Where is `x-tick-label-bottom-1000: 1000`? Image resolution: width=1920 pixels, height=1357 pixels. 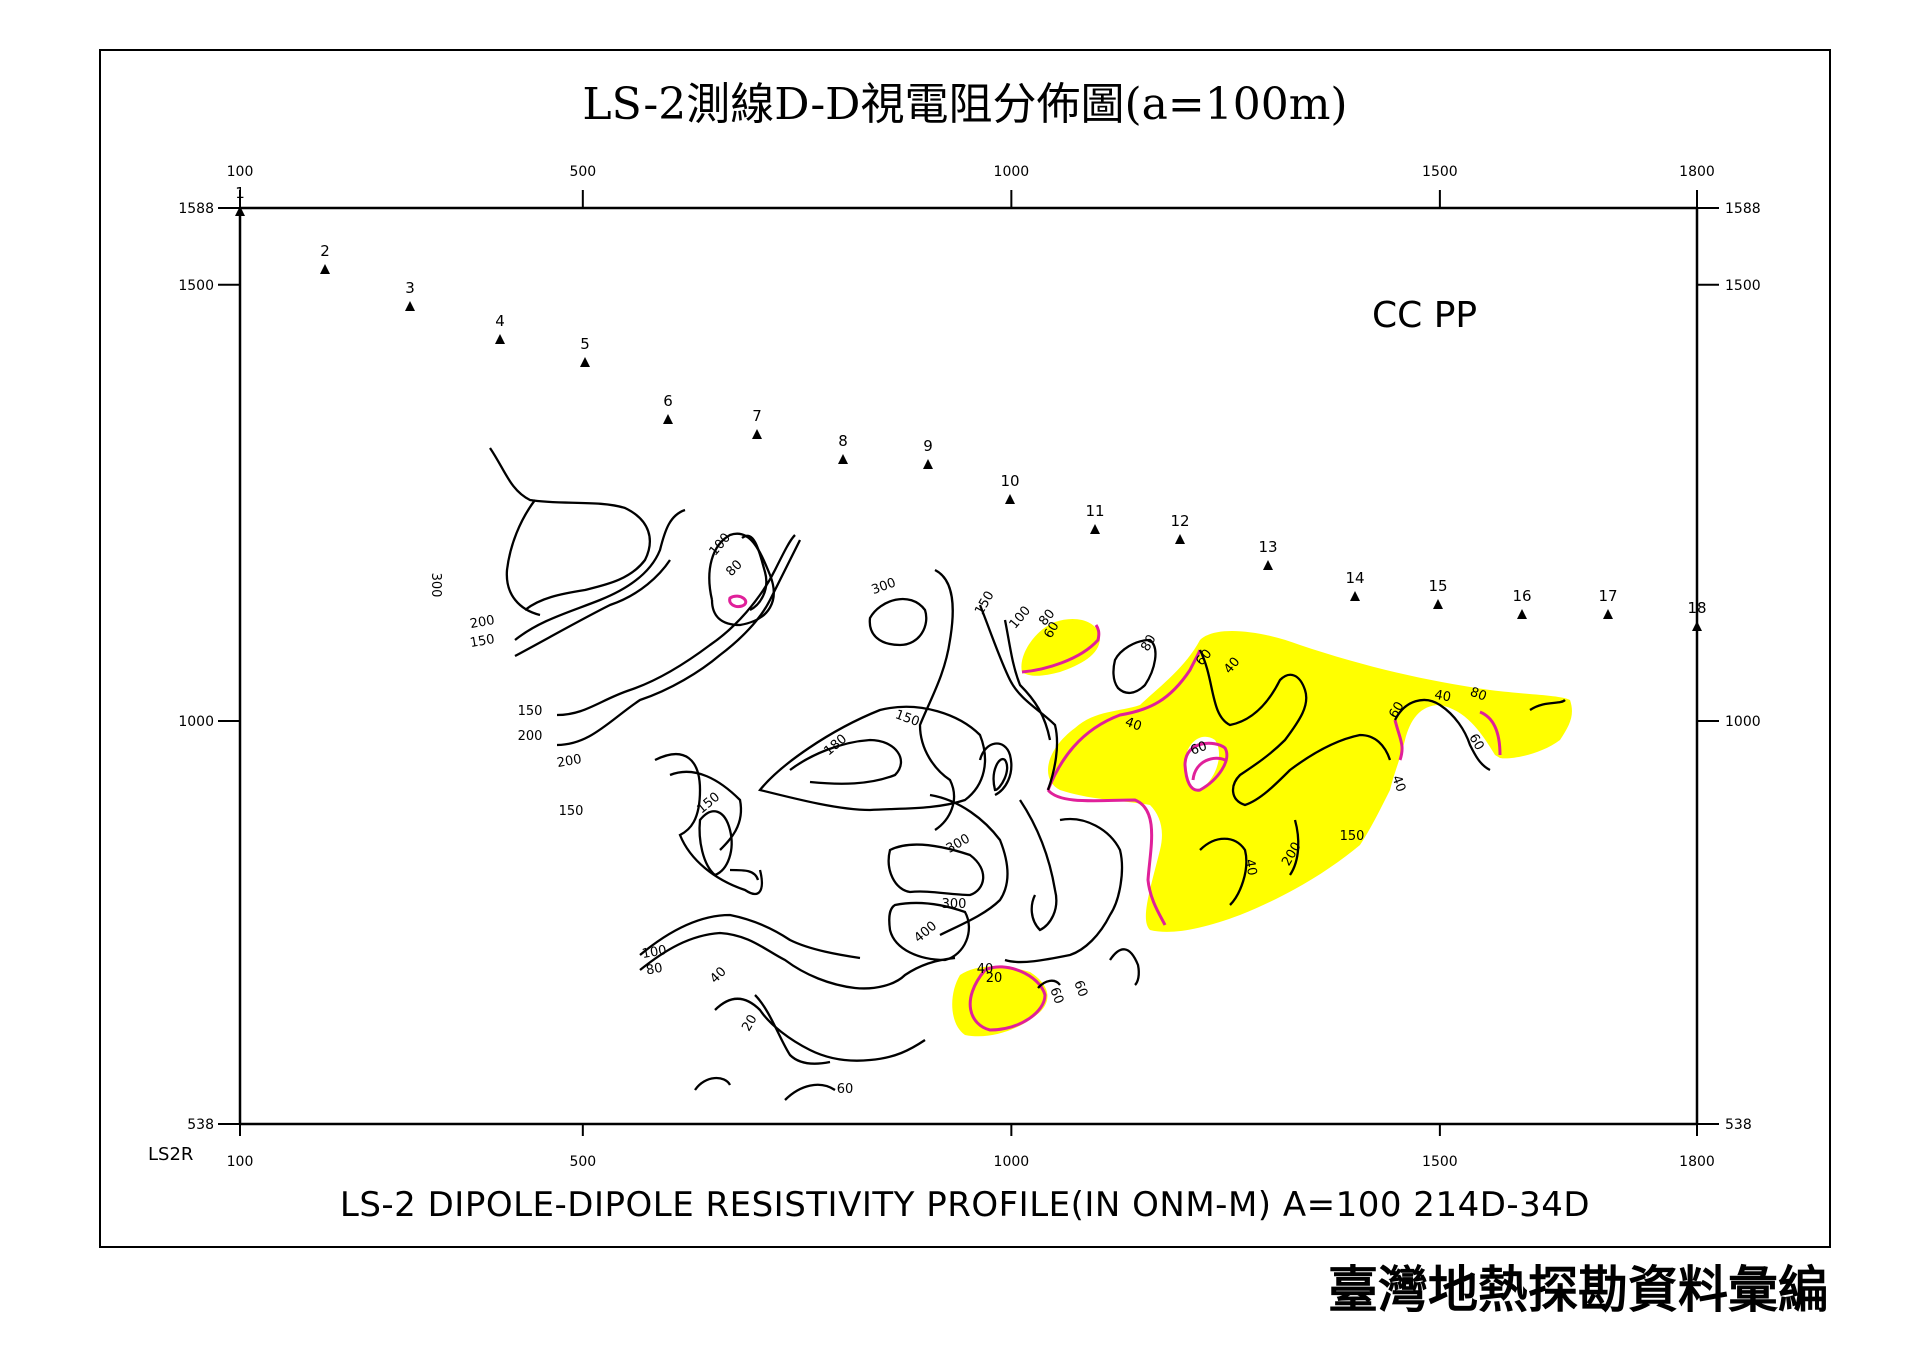 x-tick-label-bottom-1000: 1000 is located at coordinates (1012, 1162).